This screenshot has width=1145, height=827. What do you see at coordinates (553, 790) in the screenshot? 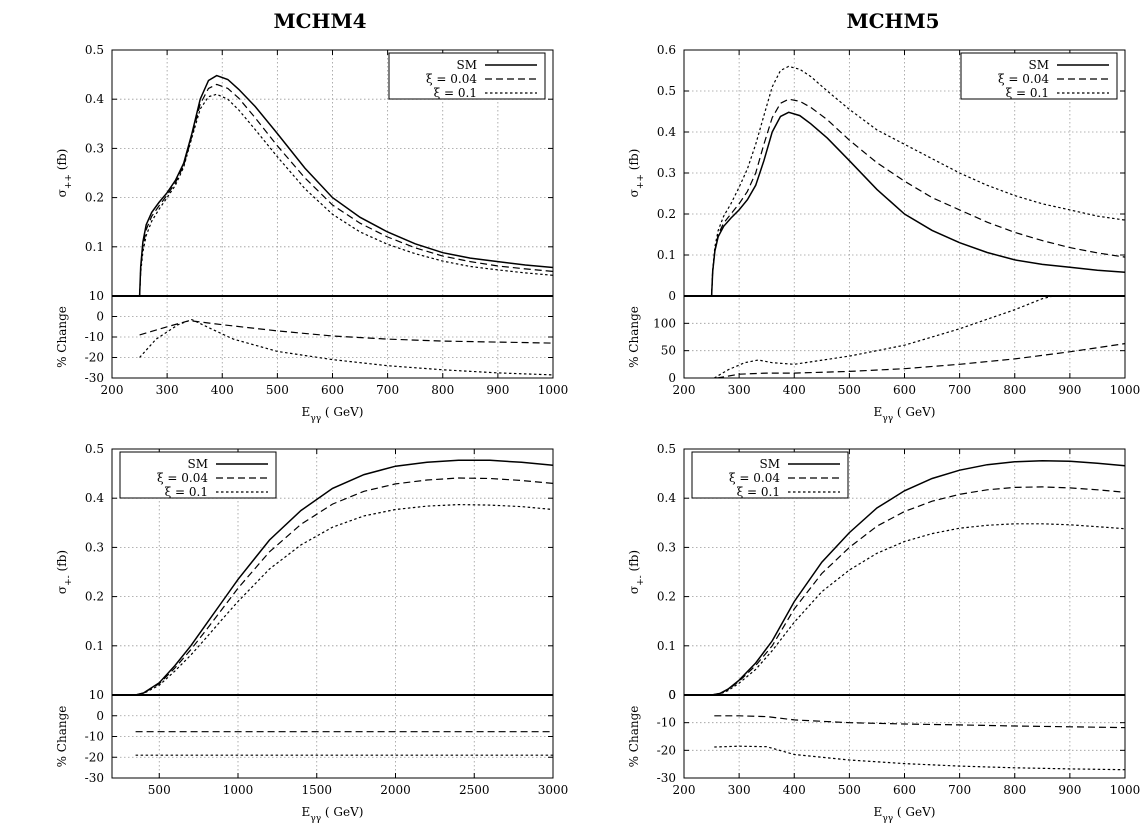
I see `x-tick-label: 3000` at bounding box center [553, 790].